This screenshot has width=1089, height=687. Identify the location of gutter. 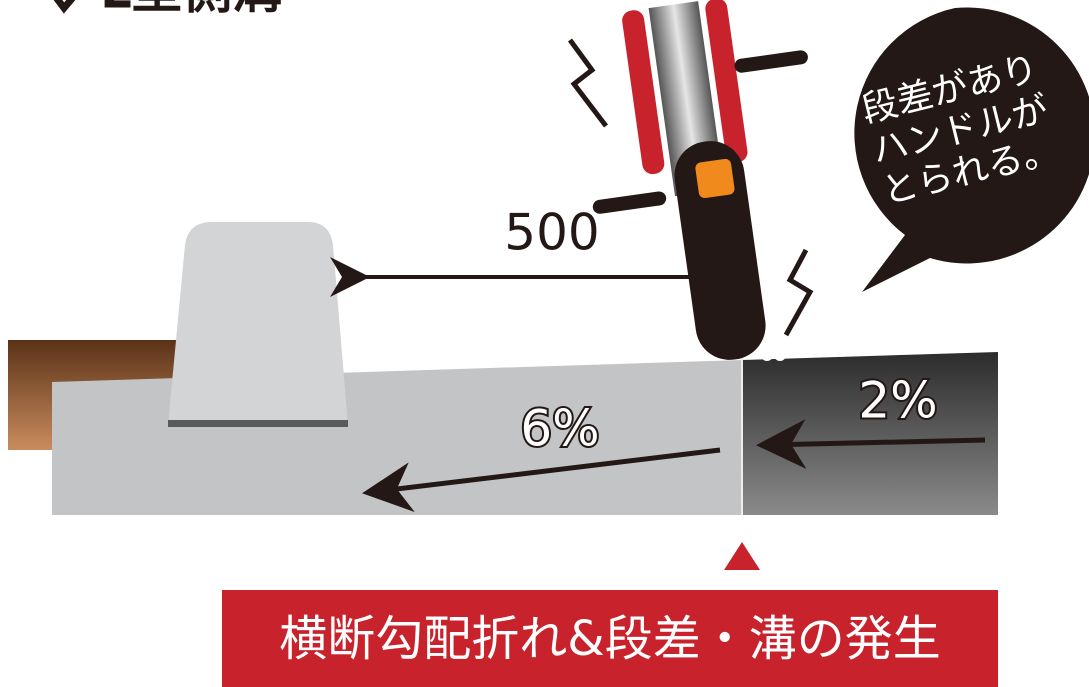
(870, 433).